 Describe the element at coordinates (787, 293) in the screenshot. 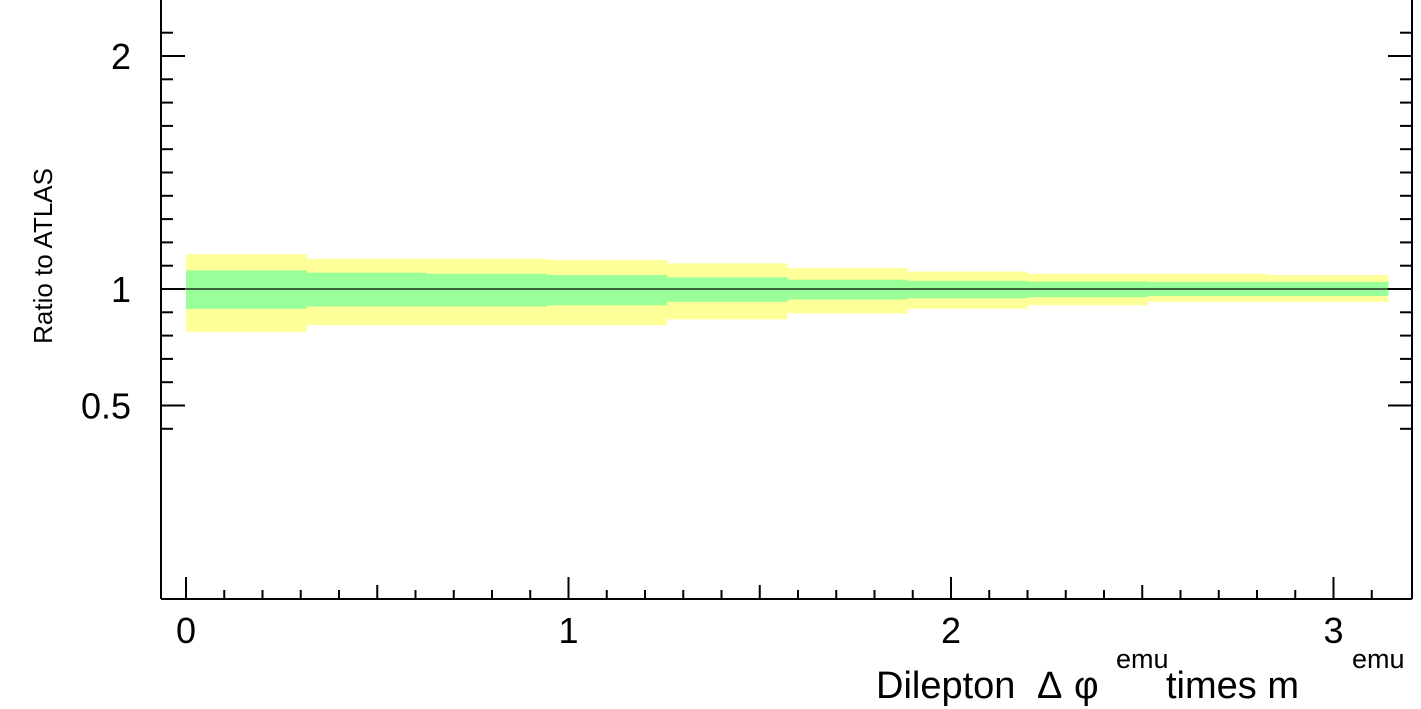

I see `uncertainty-bands` at that location.